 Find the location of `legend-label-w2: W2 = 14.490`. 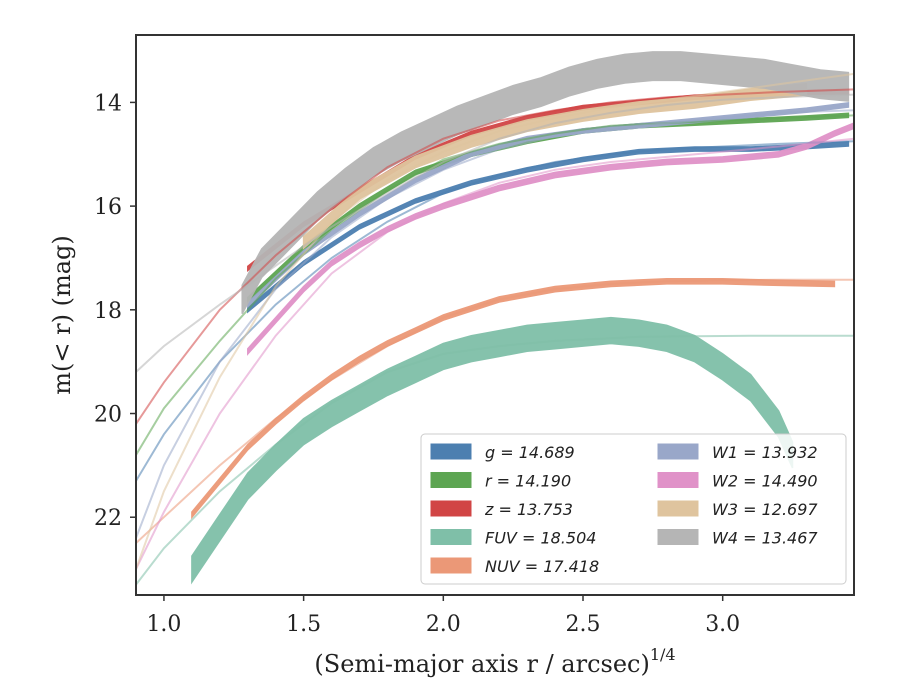

legend-label-w2: W2 = 14.490 is located at coordinates (765, 481).